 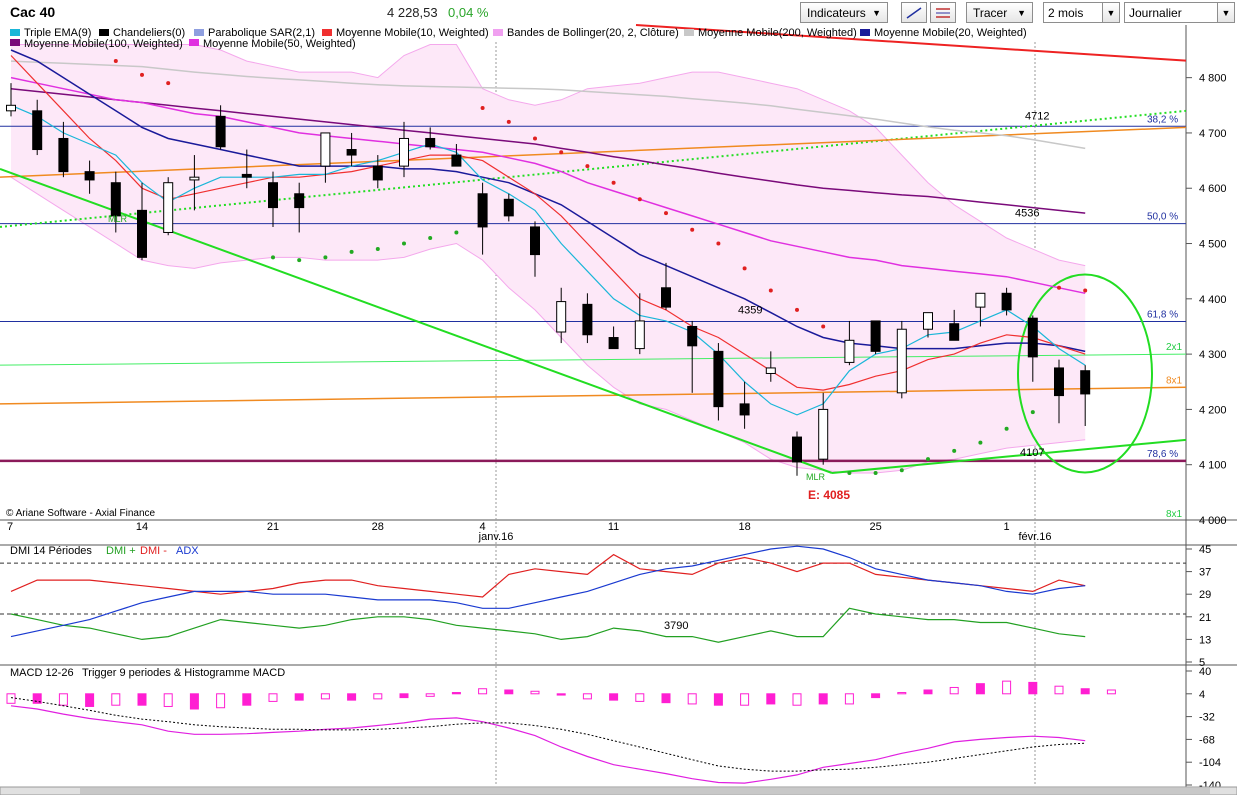 I want to click on legend-label: Parabolique SAR(2,1), so click(x=261, y=33).